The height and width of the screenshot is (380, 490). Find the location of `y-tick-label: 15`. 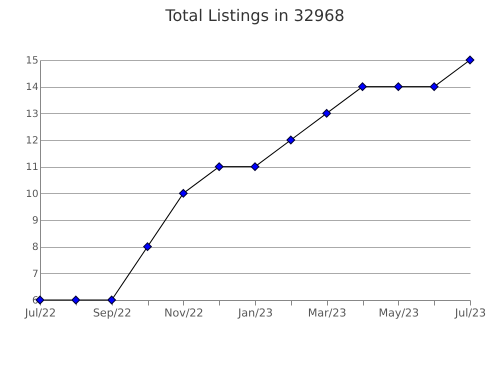

y-tick-label: 15 is located at coordinates (32, 61).